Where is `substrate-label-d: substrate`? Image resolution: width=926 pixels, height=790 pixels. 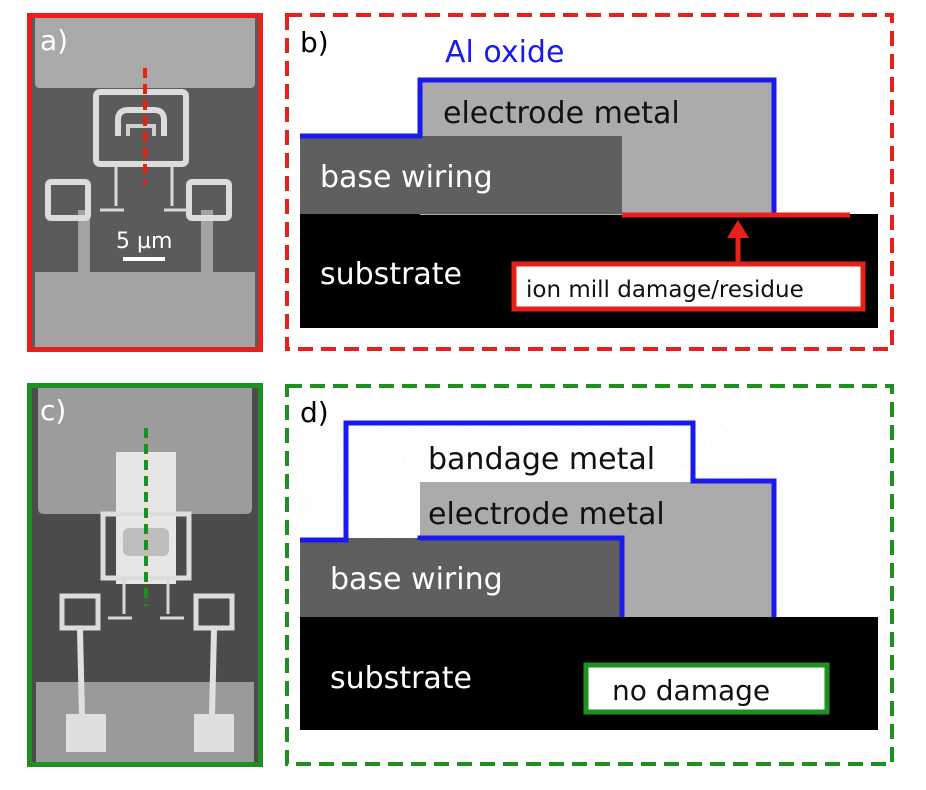 substrate-label-d: substrate is located at coordinates (401, 678).